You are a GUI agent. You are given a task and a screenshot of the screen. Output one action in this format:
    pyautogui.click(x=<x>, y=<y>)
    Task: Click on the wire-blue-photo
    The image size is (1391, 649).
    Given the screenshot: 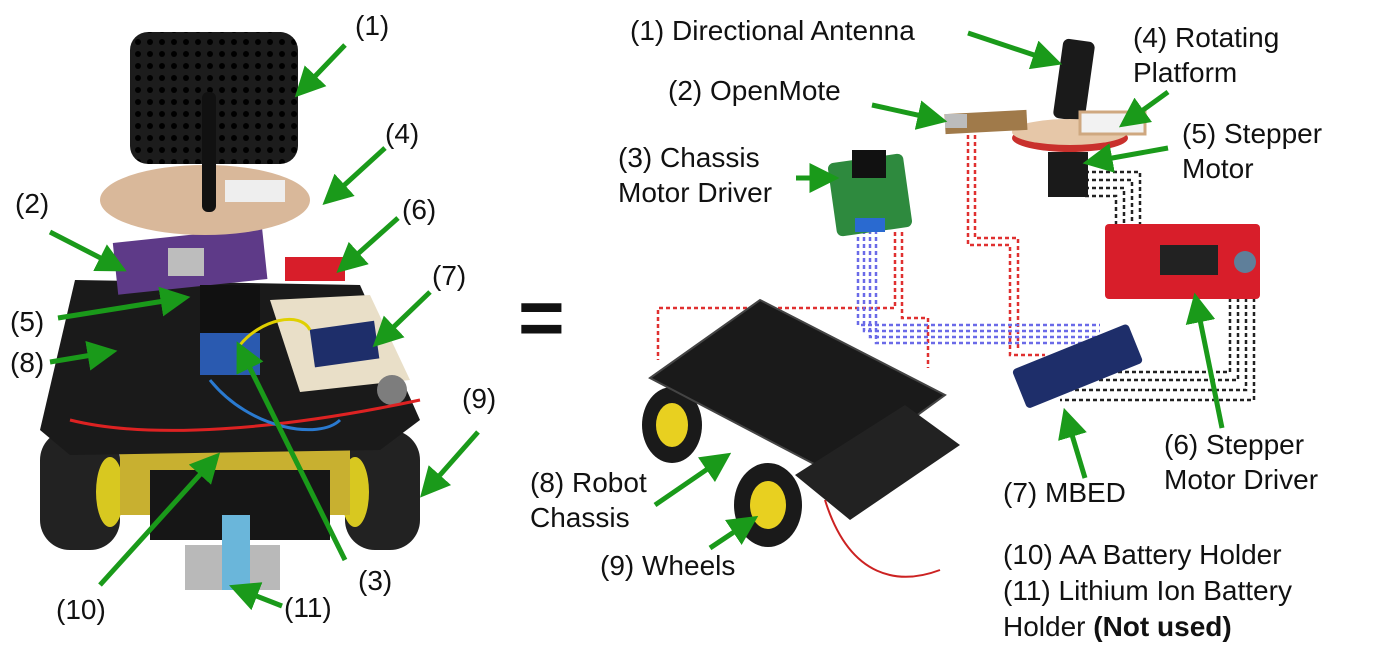 What is the action you would take?
    pyautogui.click(x=275, y=405)
    